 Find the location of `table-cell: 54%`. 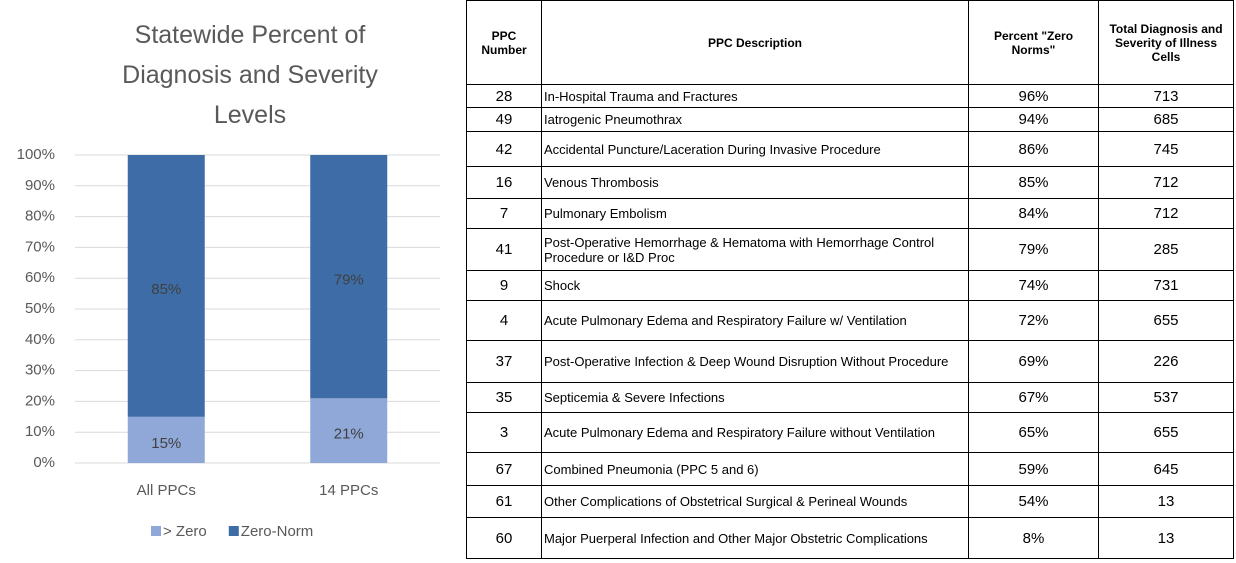

table-cell: 54% is located at coordinates (1033, 501).